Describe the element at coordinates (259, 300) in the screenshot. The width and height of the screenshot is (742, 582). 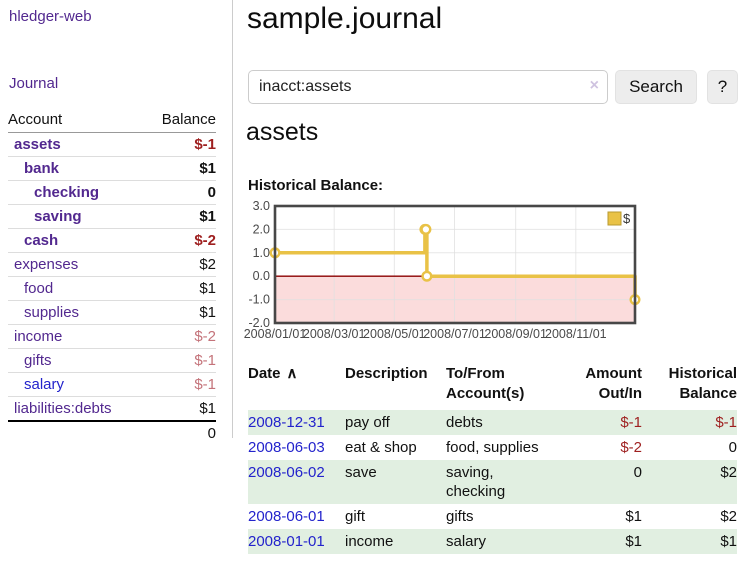
I see `svg-text: -1.0` at that location.